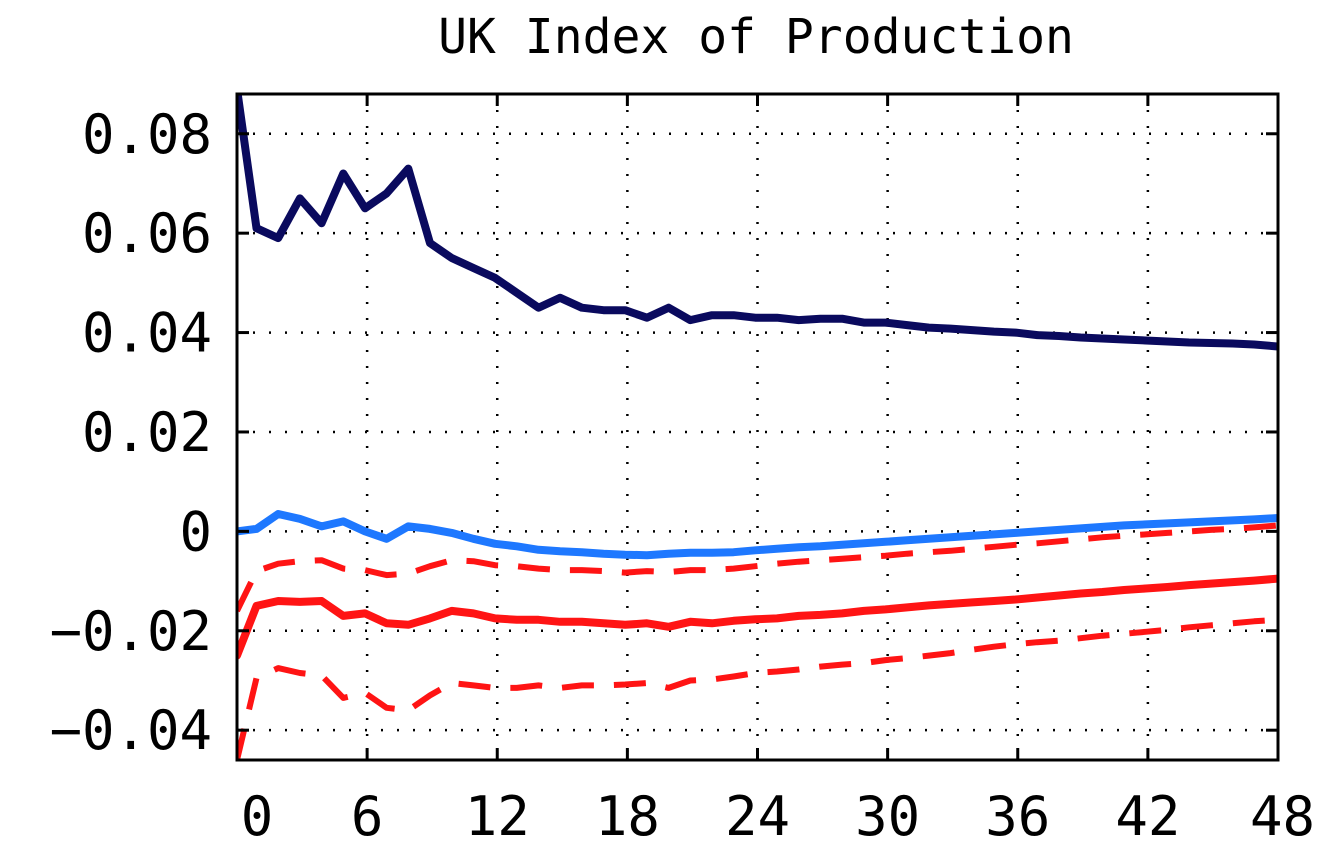 This screenshot has height=847, width=1321. Describe the element at coordinates (627, 816) in the screenshot. I see `x-tick-label: 18` at that location.